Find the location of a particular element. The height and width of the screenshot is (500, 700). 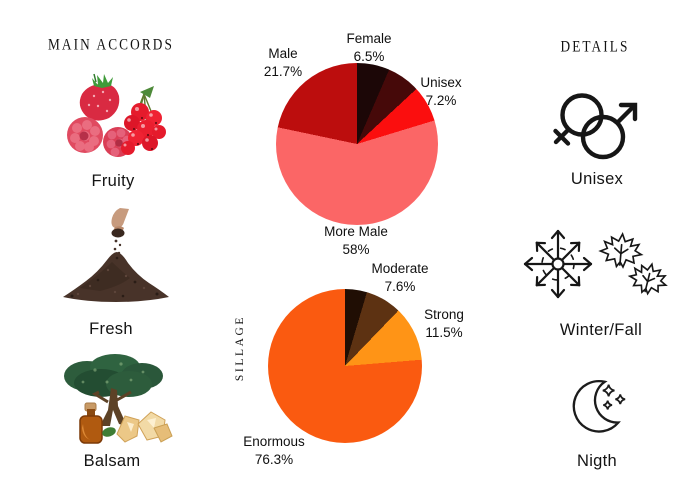

details-header: DETAILS is located at coordinates (595, 47).